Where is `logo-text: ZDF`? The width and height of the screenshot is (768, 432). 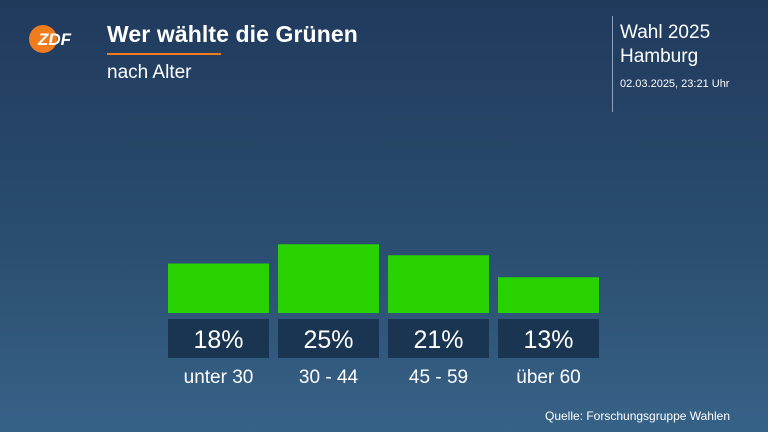 logo-text: ZDF is located at coordinates (54, 39).